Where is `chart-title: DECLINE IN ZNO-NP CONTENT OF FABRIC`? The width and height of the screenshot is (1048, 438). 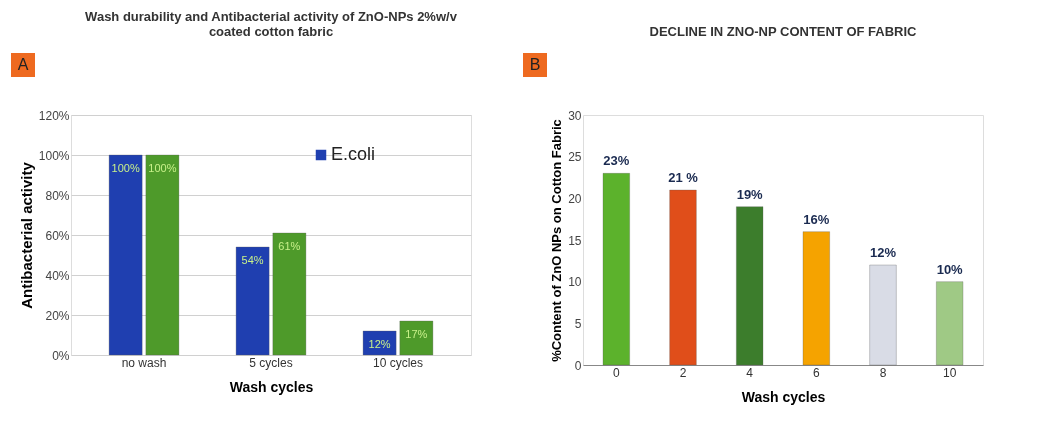 chart-title: DECLINE IN ZNO-NP CONTENT OF FABRIC is located at coordinates (783, 31).